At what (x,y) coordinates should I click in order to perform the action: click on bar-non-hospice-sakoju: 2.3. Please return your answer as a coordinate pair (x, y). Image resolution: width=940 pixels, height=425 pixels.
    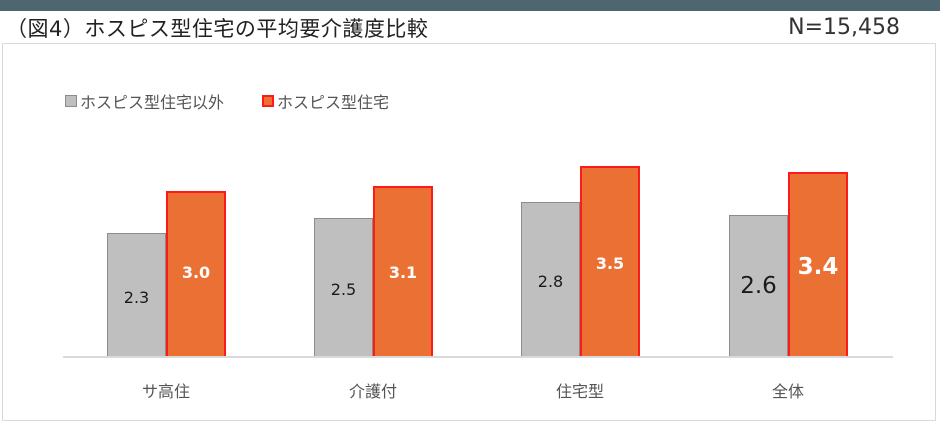
    Looking at the image, I should click on (136, 294).